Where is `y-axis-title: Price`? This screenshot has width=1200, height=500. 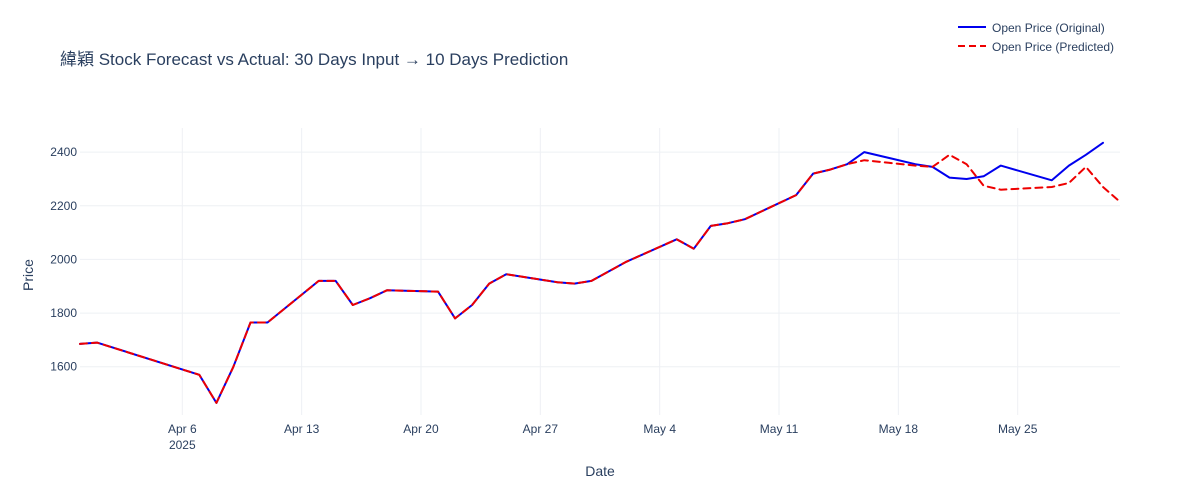
y-axis-title: Price is located at coordinates (28, 275).